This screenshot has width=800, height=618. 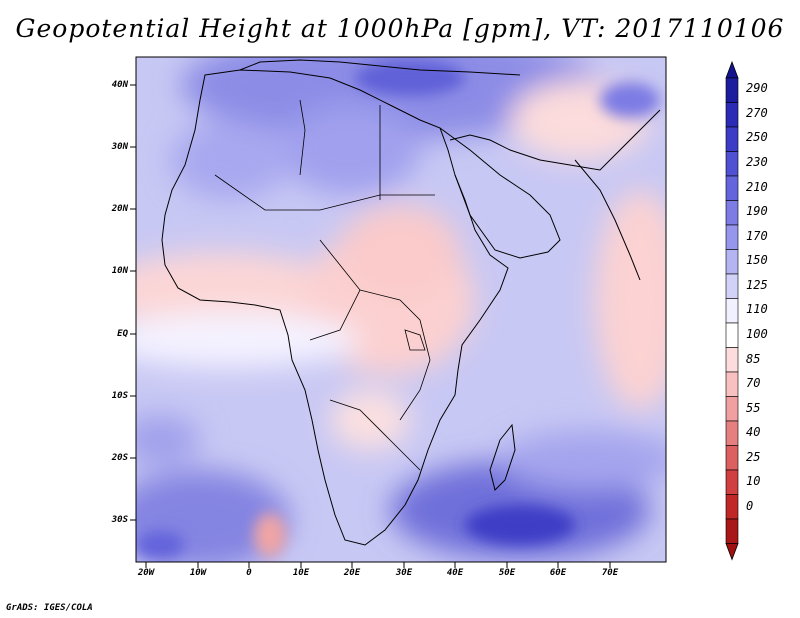 I want to click on colorbar-label: 40, so click(x=753, y=432).